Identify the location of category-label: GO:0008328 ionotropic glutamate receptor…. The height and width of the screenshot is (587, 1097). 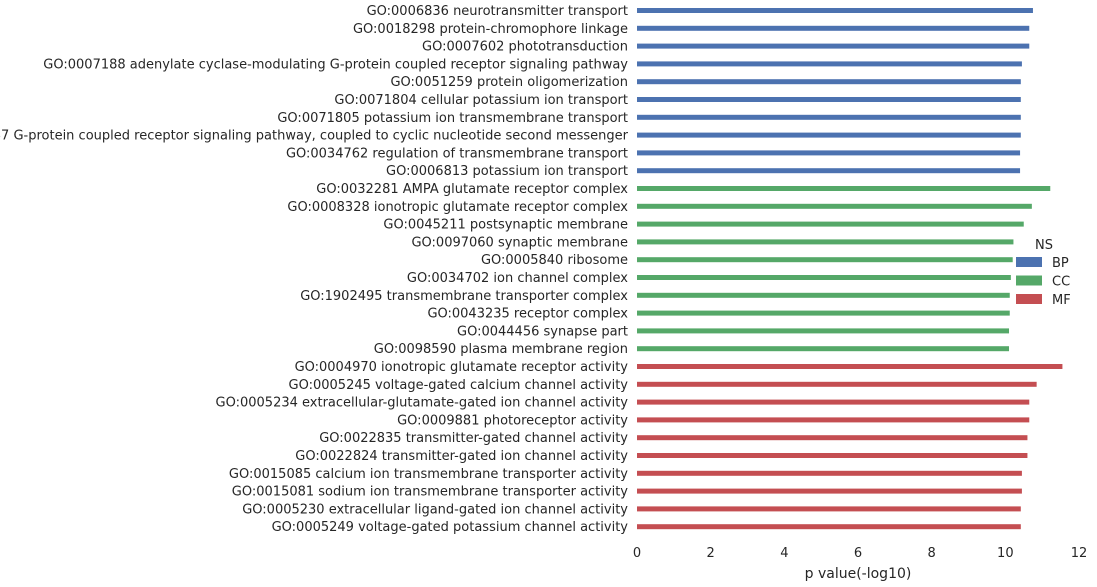
(457, 207).